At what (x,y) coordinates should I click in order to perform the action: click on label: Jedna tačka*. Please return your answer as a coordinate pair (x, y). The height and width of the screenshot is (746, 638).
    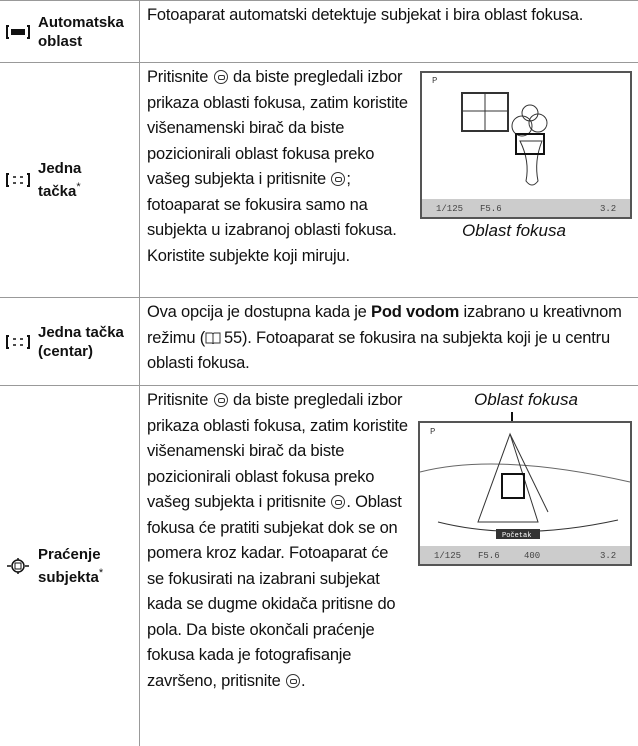
    Looking at the image, I should click on (82, 180).